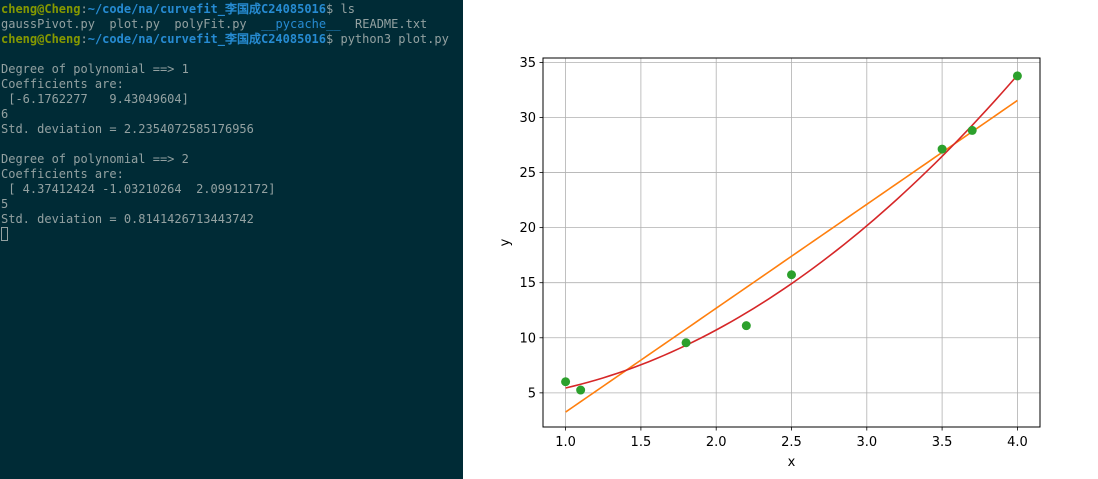 The height and width of the screenshot is (479, 1098). Describe the element at coordinates (1017, 442) in the screenshot. I see `x-tick-label: 4.0` at that location.